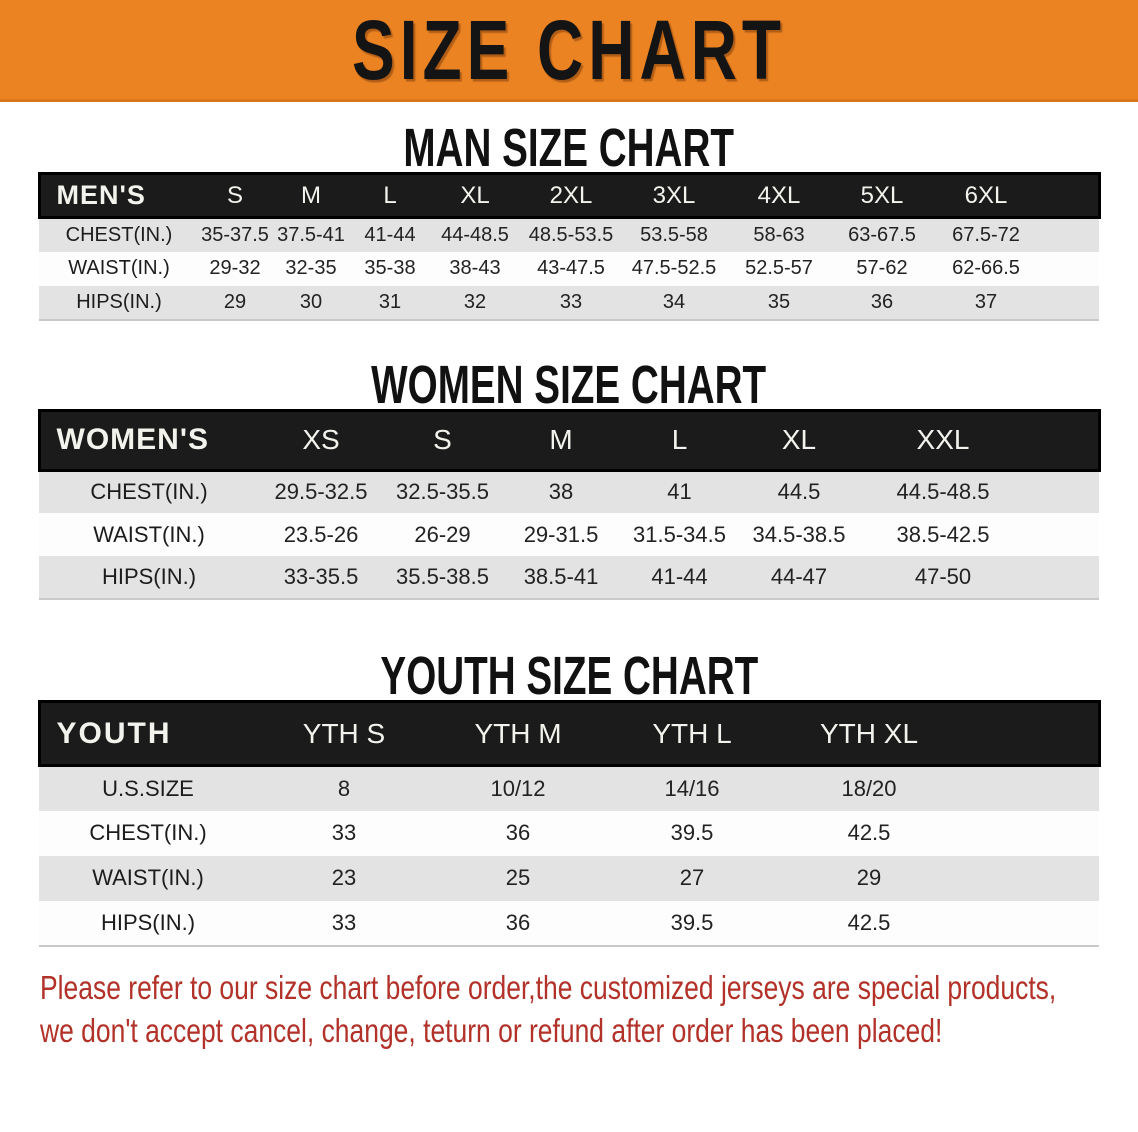  Describe the element at coordinates (799, 534) in the screenshot. I see `size-value-cell: 34.5-38.5` at that location.